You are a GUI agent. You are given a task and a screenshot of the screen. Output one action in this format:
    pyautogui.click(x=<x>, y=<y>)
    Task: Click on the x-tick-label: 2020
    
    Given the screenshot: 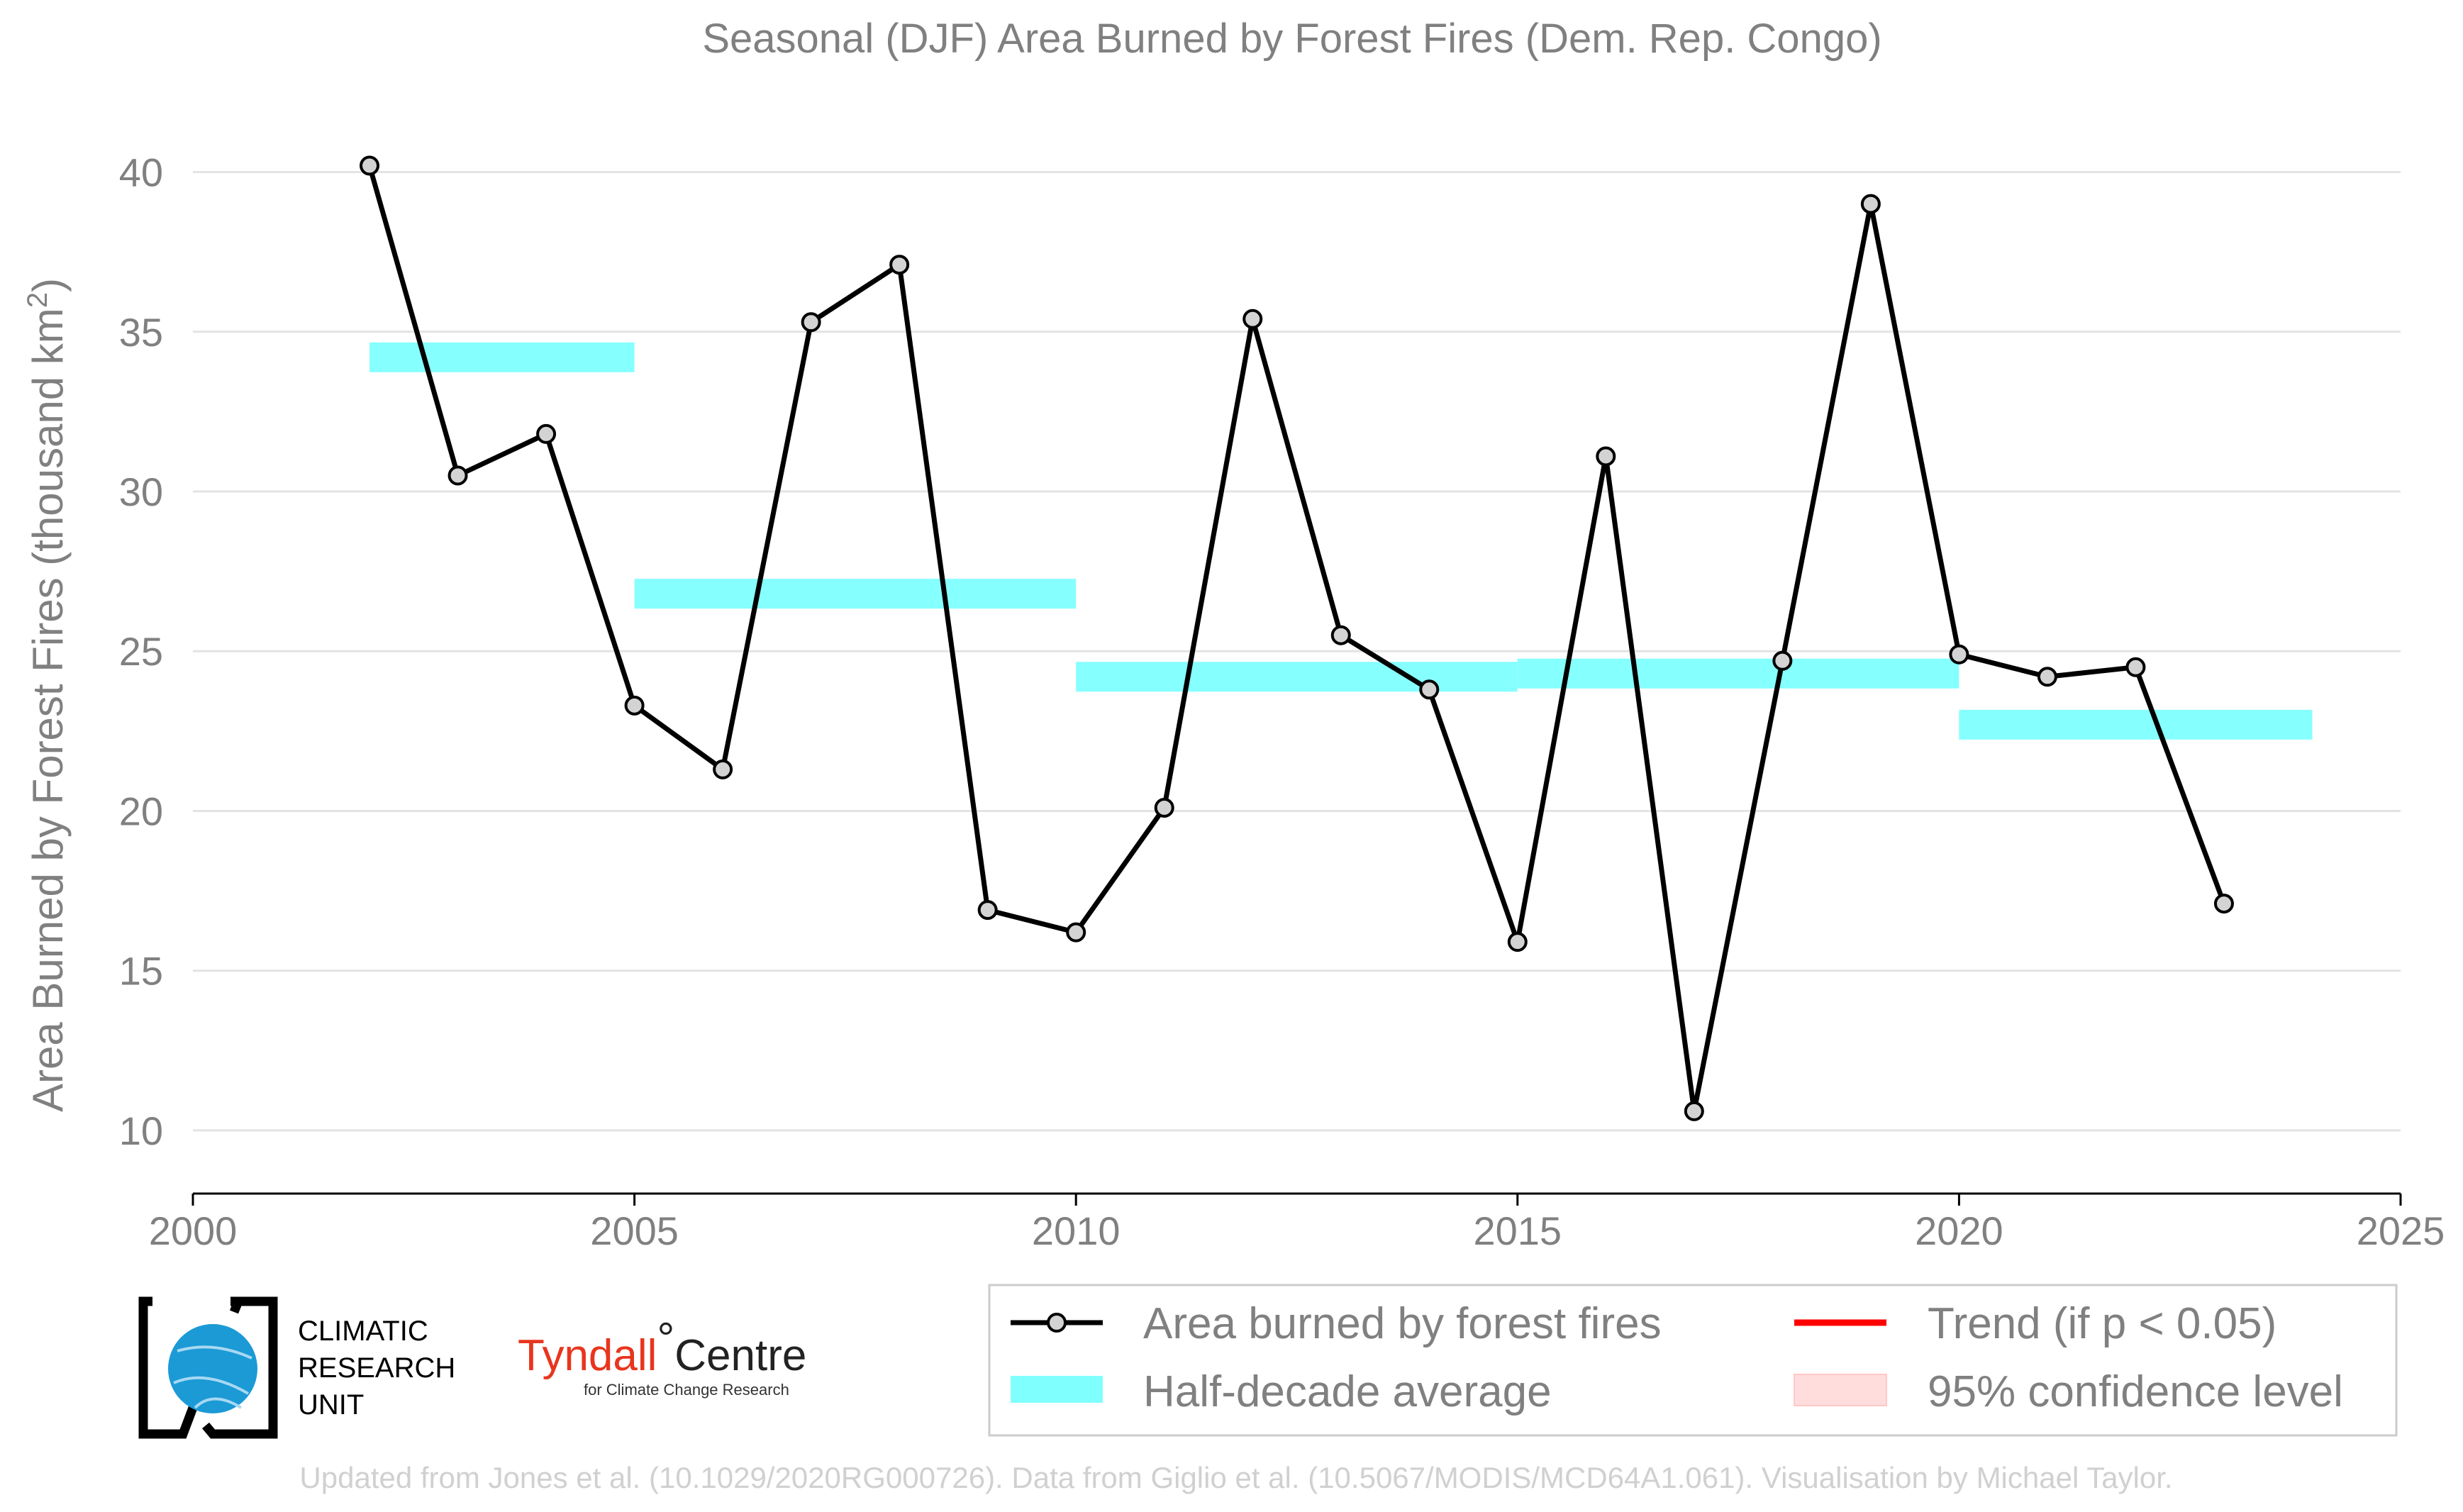 What is the action you would take?
    pyautogui.click(x=1959, y=1230)
    